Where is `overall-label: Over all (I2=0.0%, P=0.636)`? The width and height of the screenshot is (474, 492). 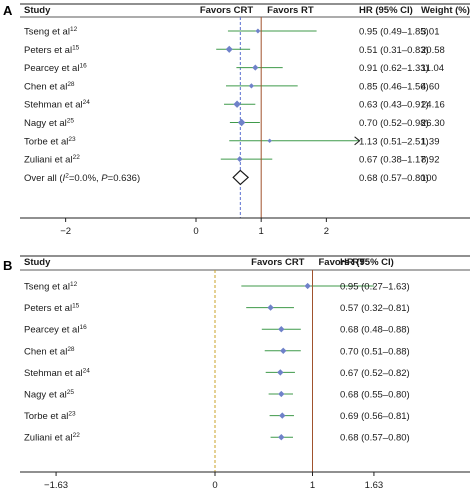
overall-label: Over all (I2=0.0%, P=0.636) is located at coordinates (82, 178).